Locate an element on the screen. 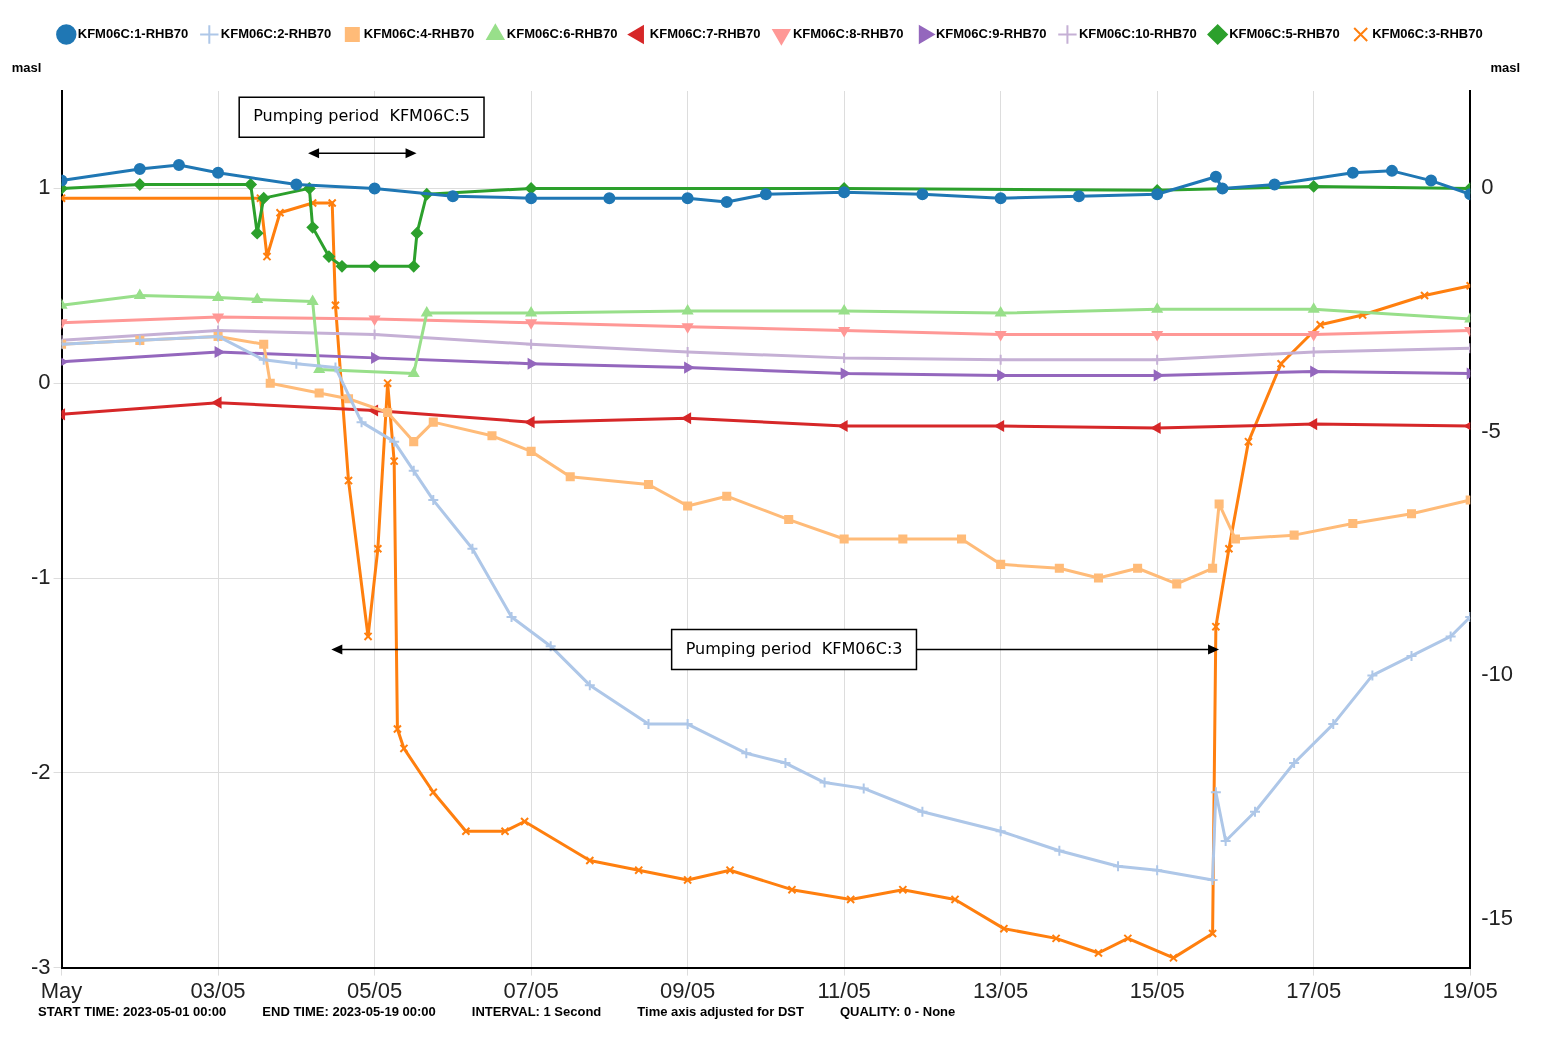 This screenshot has width=1544, height=1043. text: START TIME: 2023-05-01 00:00 is located at coordinates (132, 1011).